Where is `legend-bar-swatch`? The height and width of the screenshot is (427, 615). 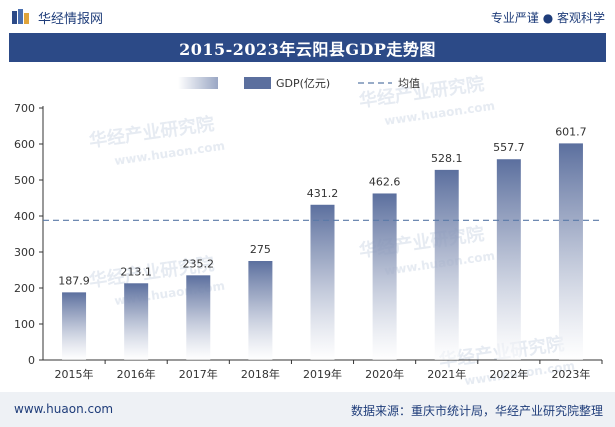
legend-bar-swatch is located at coordinates (198, 83).